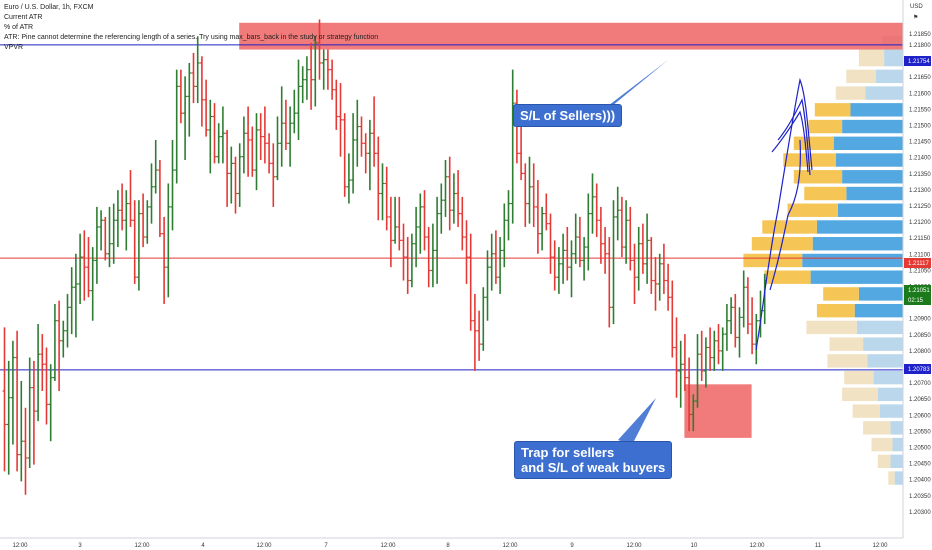 This screenshot has width=932, height=550. What do you see at coordinates (23, 17) in the screenshot?
I see `indicator-current-atr: Current ATR` at bounding box center [23, 17].